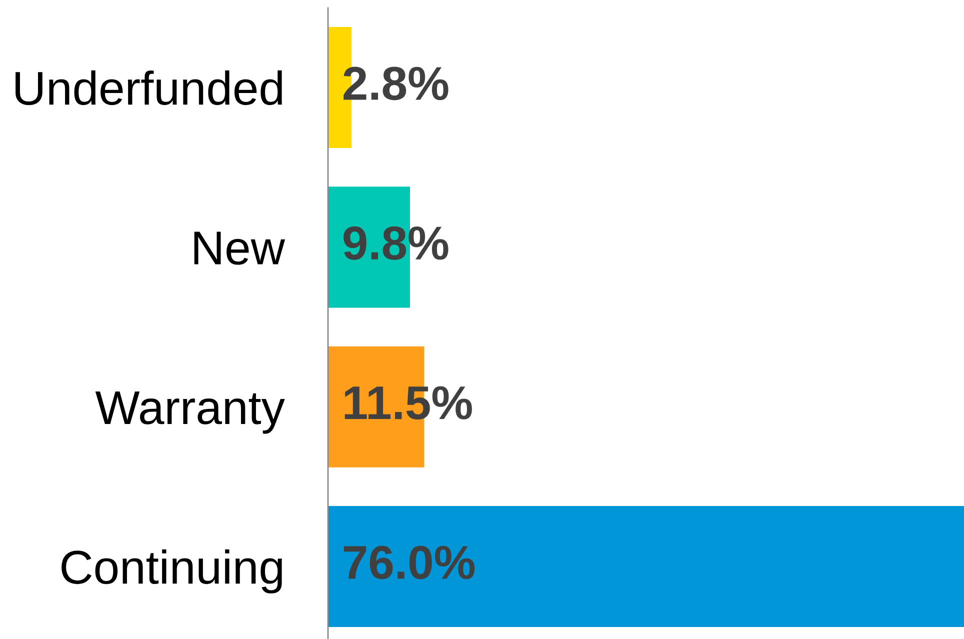 This screenshot has width=964, height=639. Describe the element at coordinates (172, 571) in the screenshot. I see `y-tick-label: Continuing` at that location.